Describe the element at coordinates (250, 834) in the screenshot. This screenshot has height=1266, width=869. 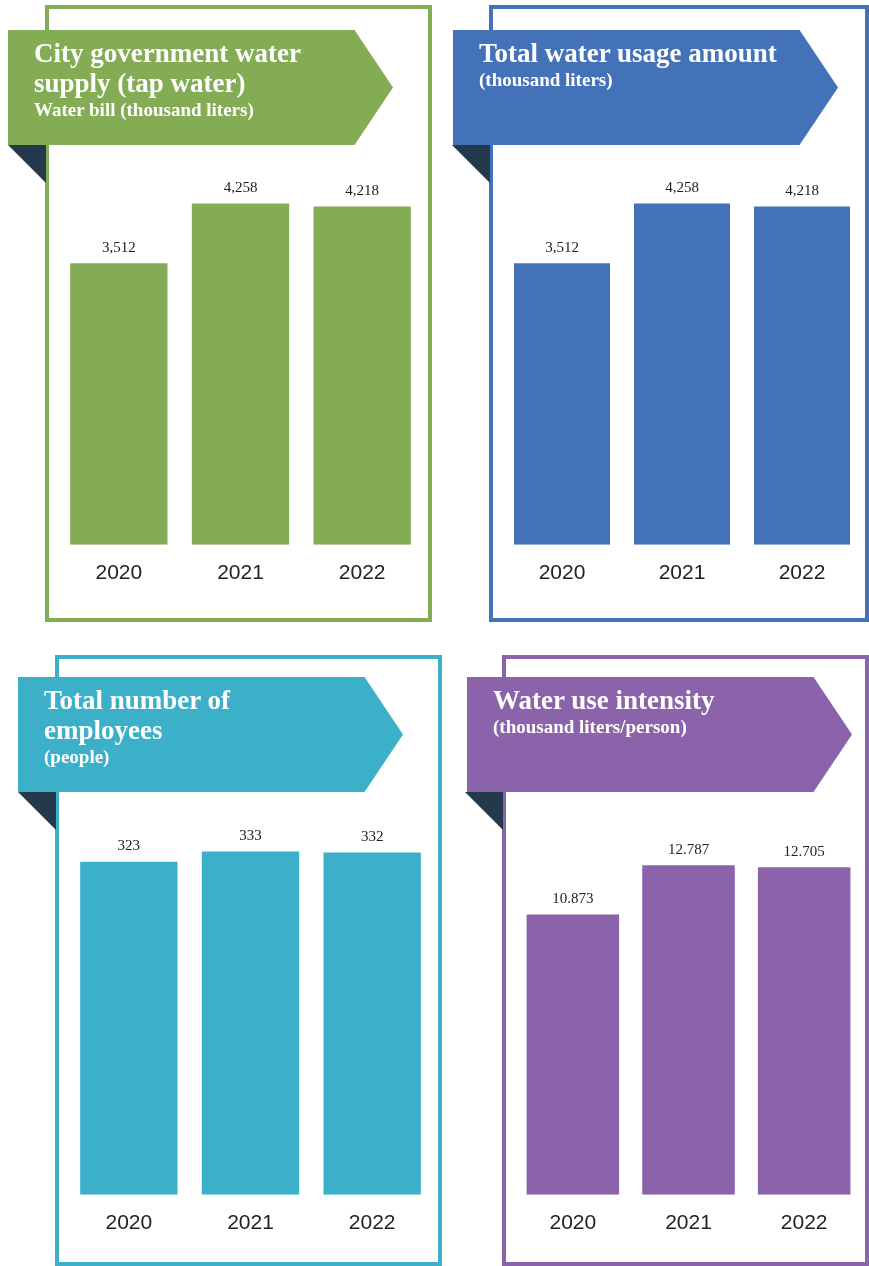
I see `data-label: 333` at that location.